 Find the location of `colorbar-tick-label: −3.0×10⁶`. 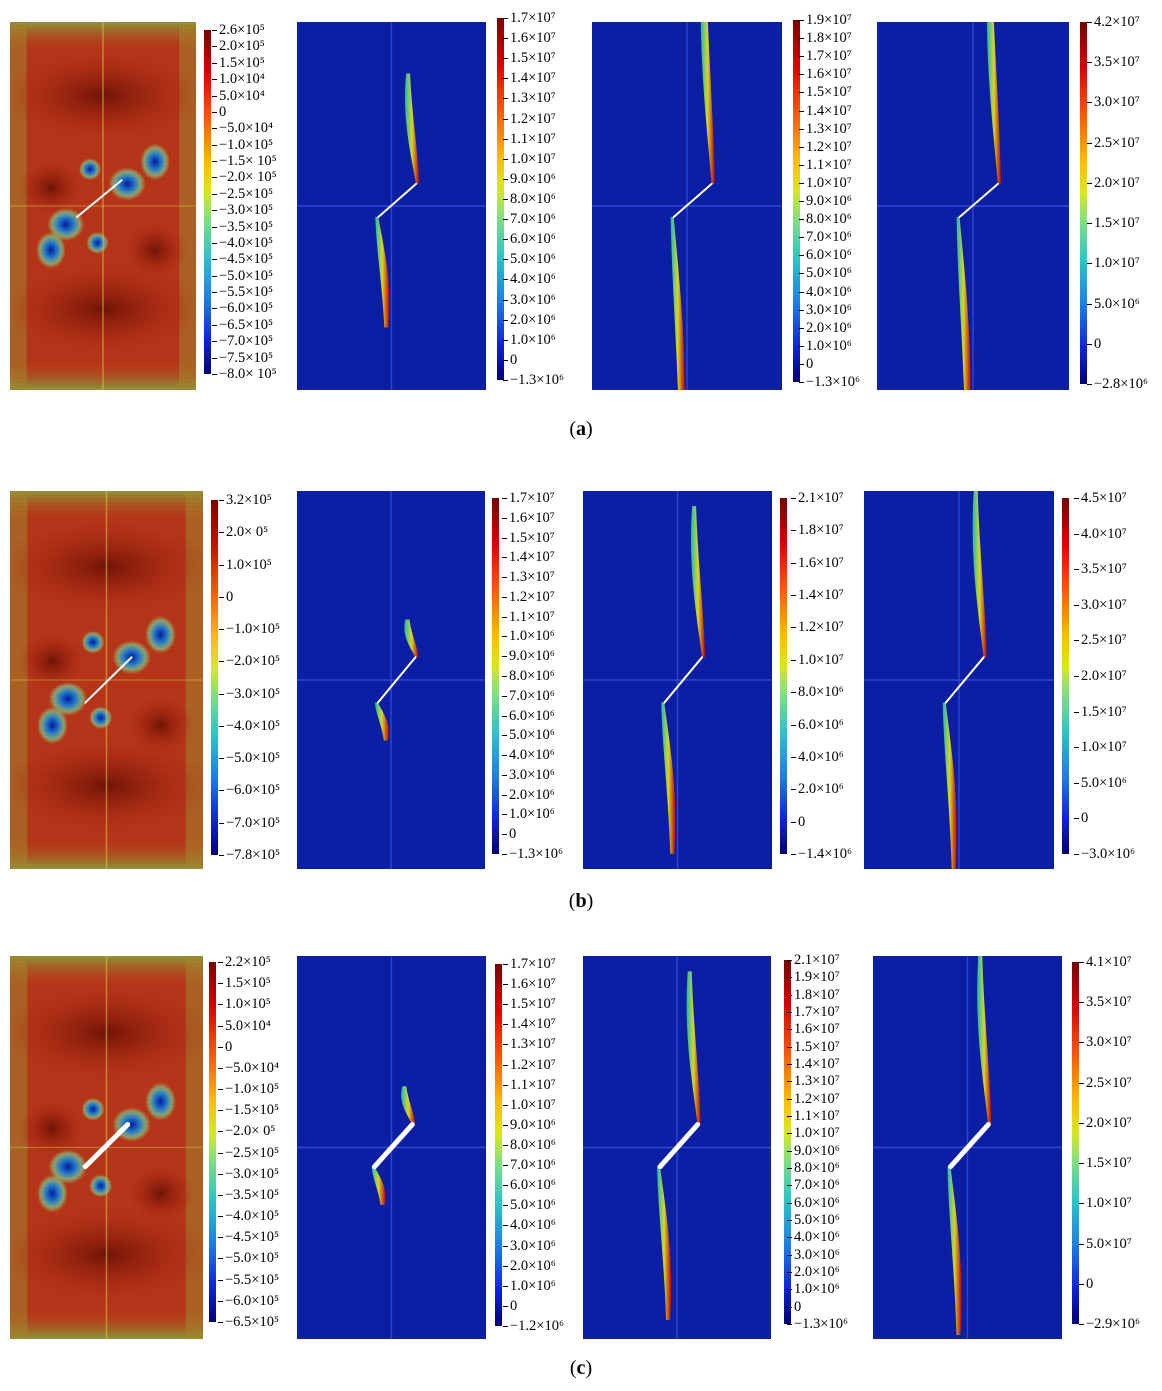

colorbar-tick-label: −3.0×10⁶ is located at coordinates (1104, 854).